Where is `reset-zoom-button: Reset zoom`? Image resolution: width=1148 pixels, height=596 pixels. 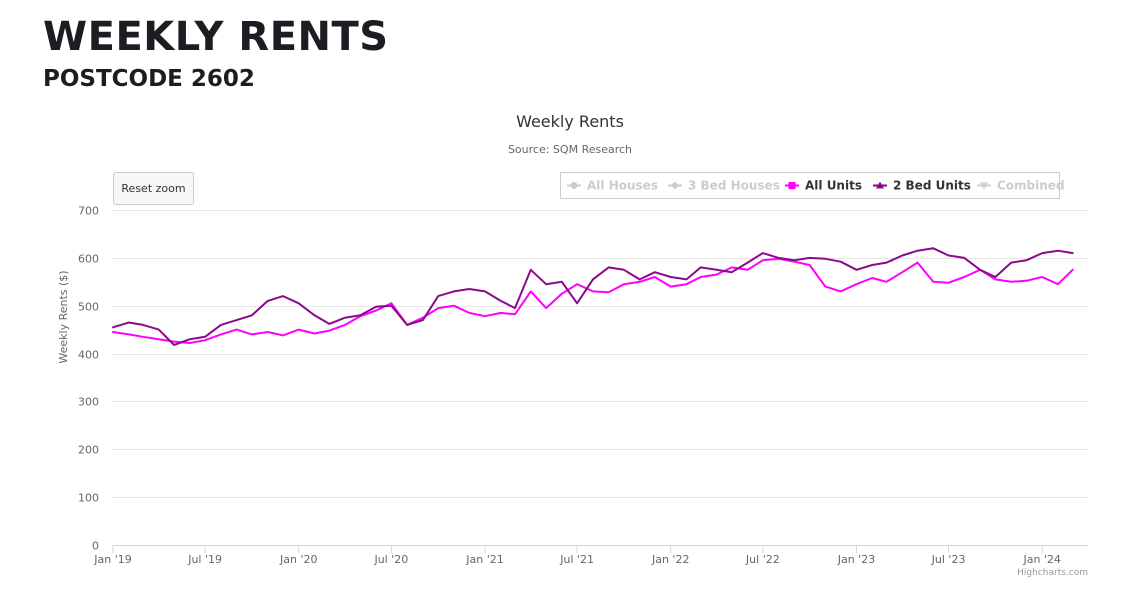
reset-zoom-button: Reset zoom is located at coordinates (153, 188).